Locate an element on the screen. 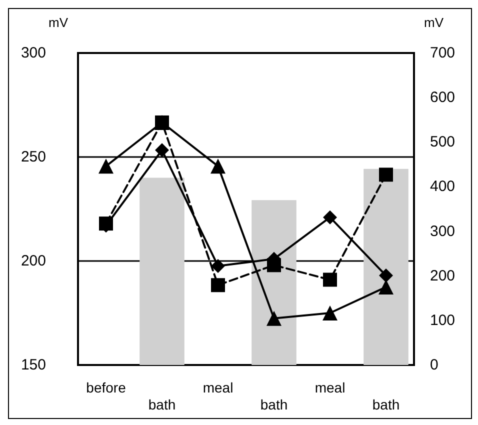  x-tick-label: before is located at coordinates (106, 388).